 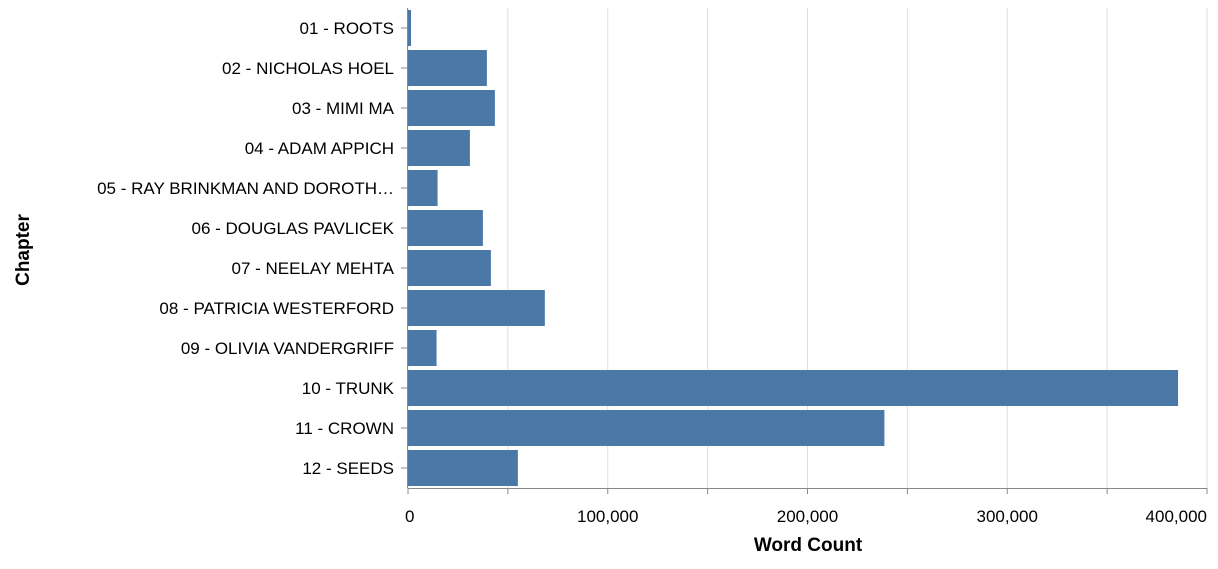 I want to click on y-tick-label: 12 - SEEDS, so click(x=348, y=468).